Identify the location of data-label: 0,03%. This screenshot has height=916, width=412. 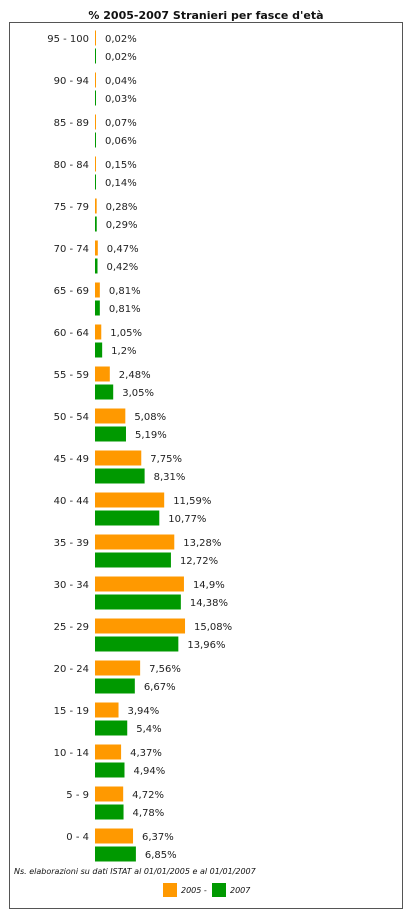
(121, 99).